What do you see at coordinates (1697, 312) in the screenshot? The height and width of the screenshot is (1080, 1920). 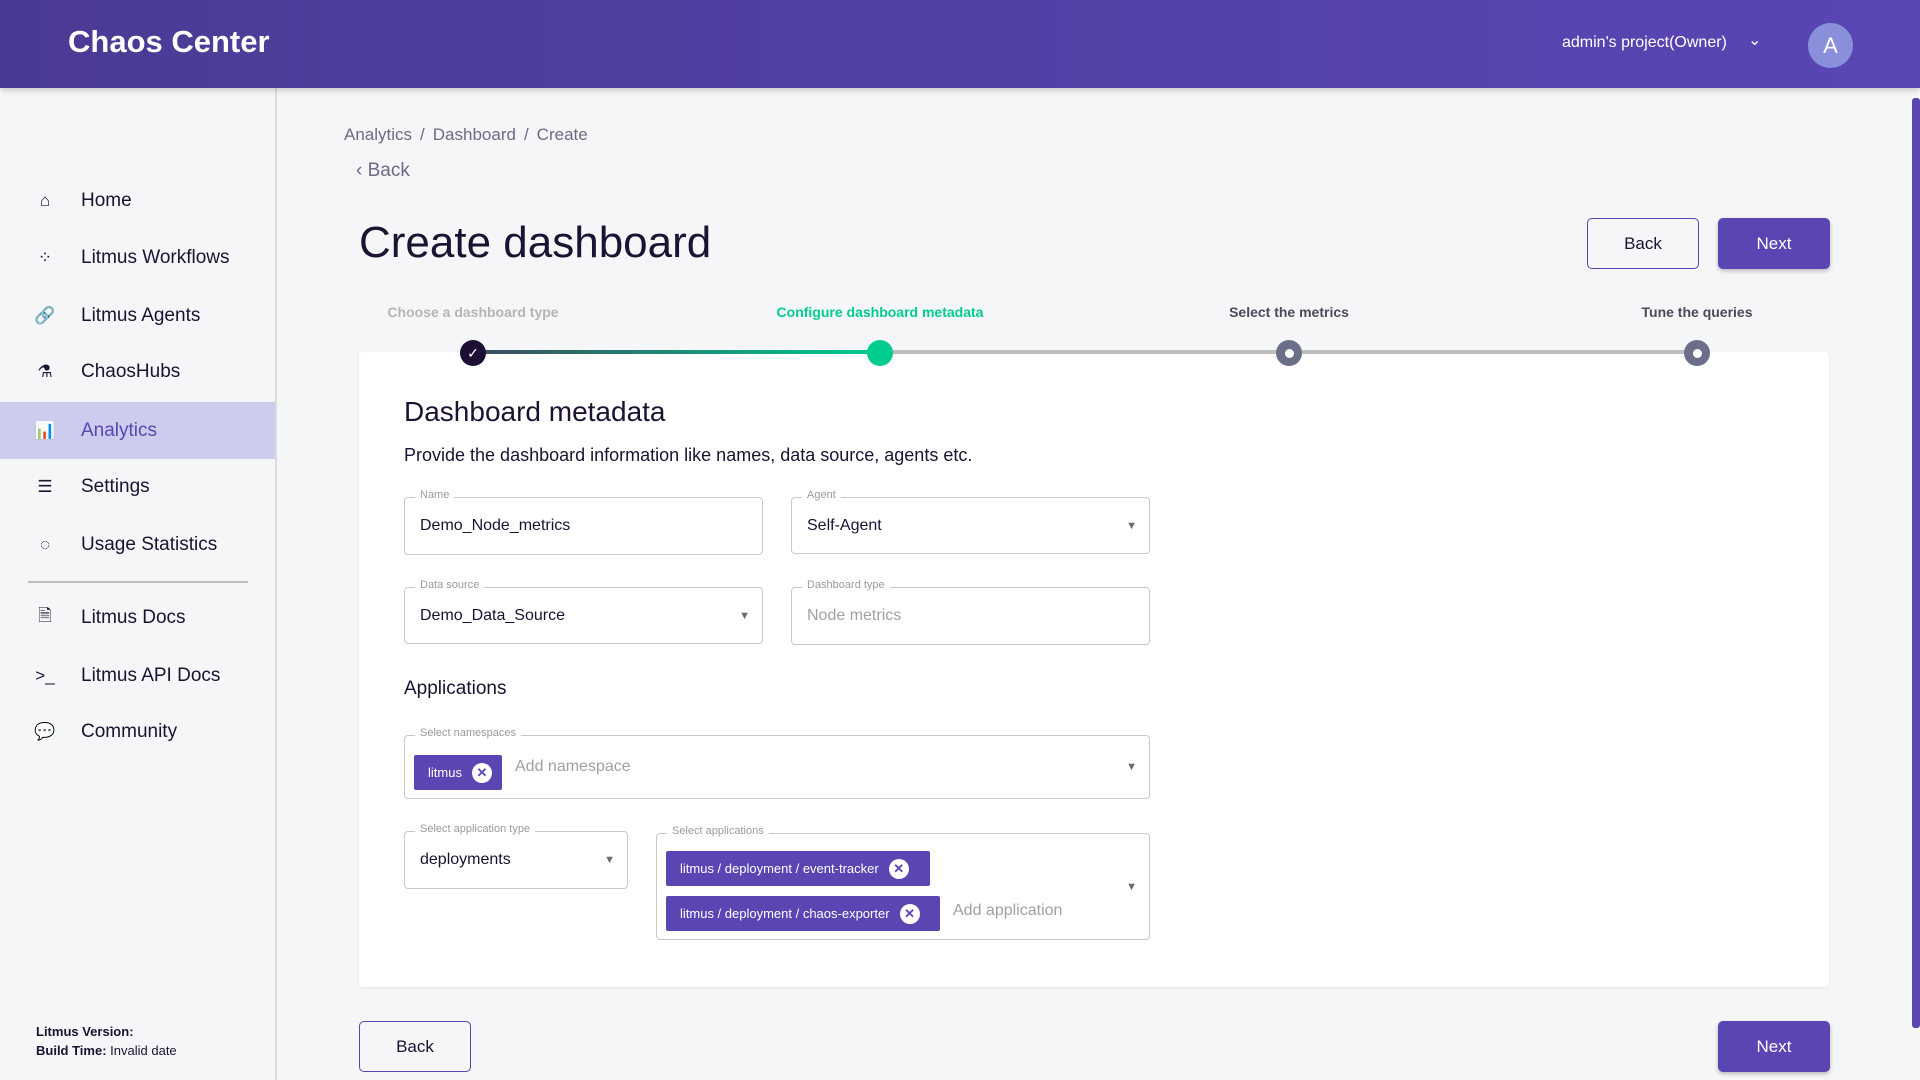 I see `step-label-4: Tune the queries` at bounding box center [1697, 312].